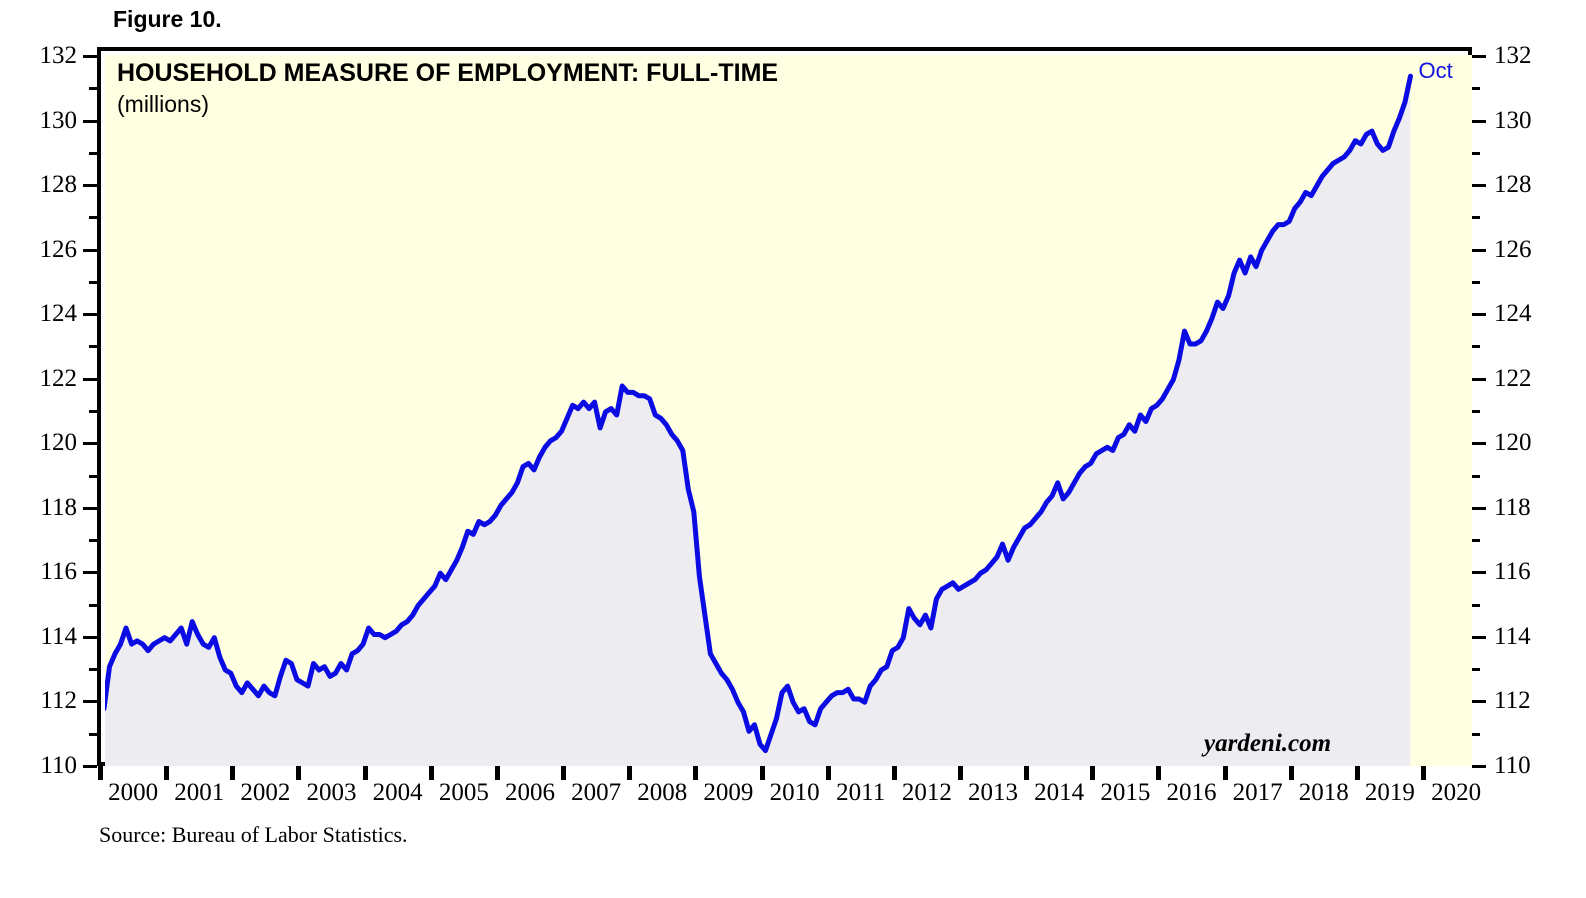 The image size is (1586, 898). Describe the element at coordinates (1125, 792) in the screenshot. I see `x-axis-year-label: 2015` at that location.